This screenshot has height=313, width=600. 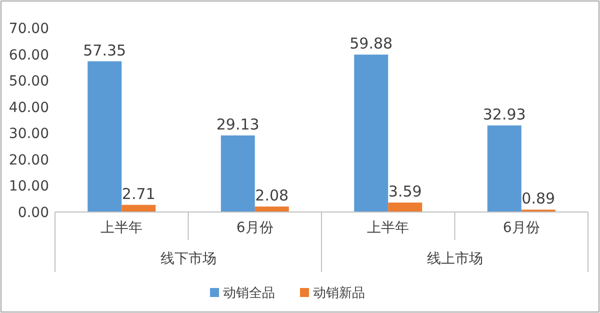 What do you see at coordinates (539, 199) in the screenshot?
I see `data-label: 0.89` at bounding box center [539, 199].